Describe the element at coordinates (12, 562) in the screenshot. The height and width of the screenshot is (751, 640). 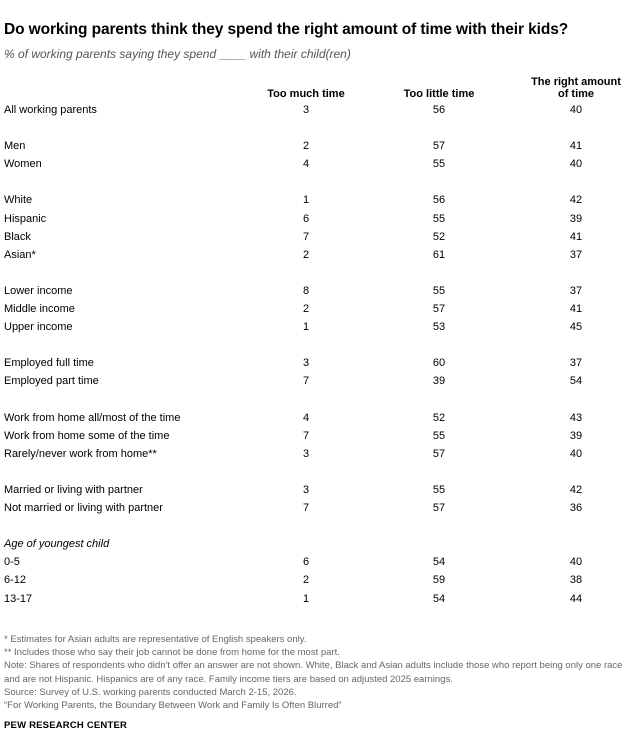
I see `row-label: 0-5` at that location.